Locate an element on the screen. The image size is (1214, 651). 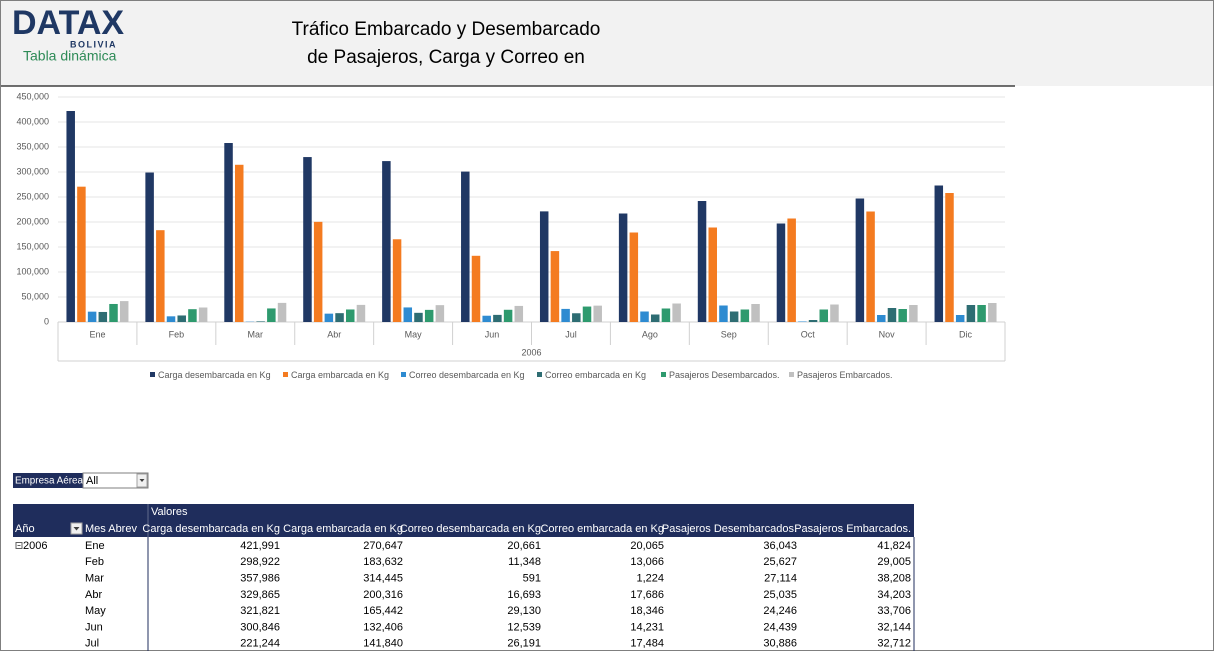
value-cell: 329,865 is located at coordinates (260, 595).